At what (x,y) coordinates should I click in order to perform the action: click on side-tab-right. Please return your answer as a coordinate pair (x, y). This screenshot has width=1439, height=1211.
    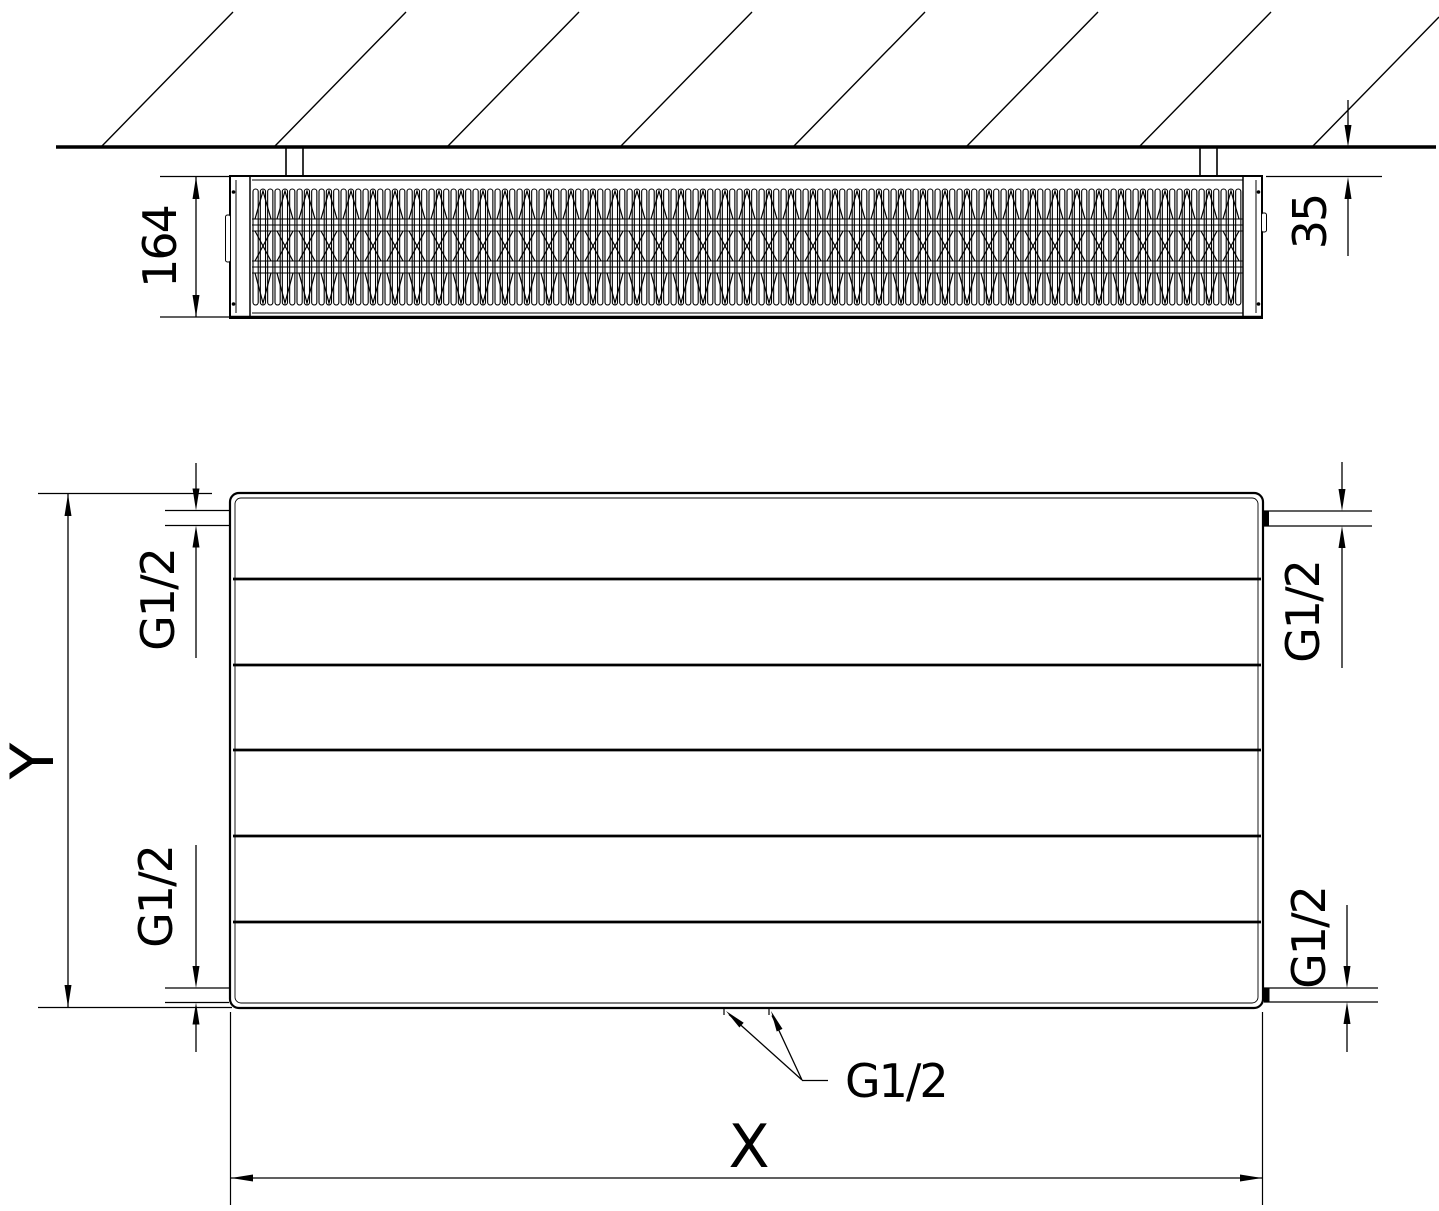
    Looking at the image, I should click on (1264, 222).